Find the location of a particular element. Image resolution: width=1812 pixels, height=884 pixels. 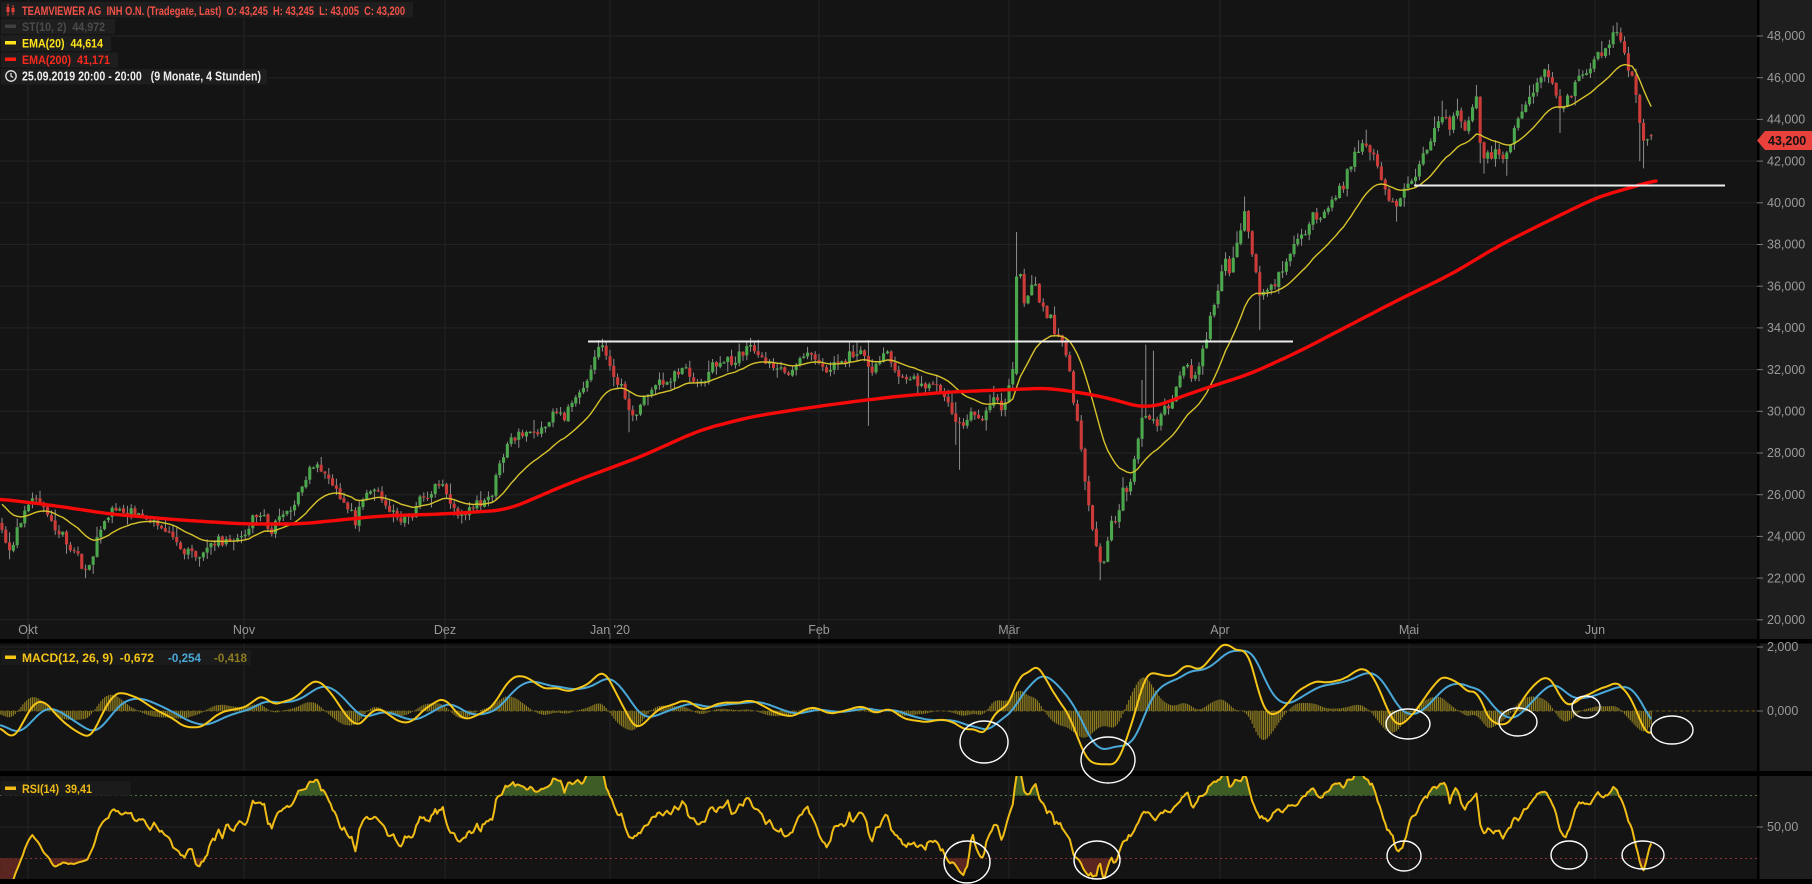

svg-text: 22,000 is located at coordinates (1786, 578).